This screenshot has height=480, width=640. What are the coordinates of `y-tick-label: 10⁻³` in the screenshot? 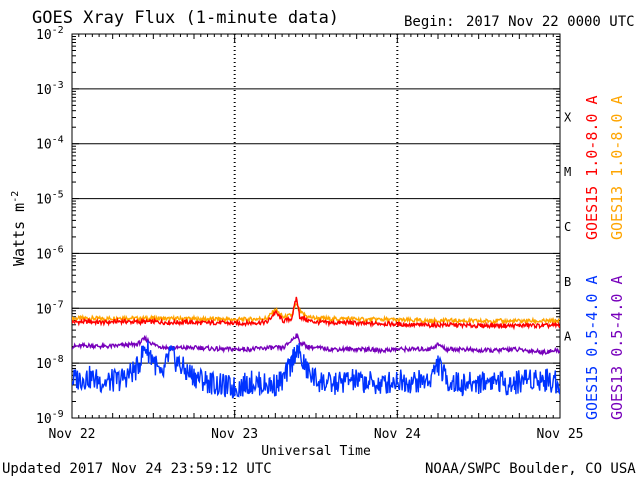 It's located at (50, 89).